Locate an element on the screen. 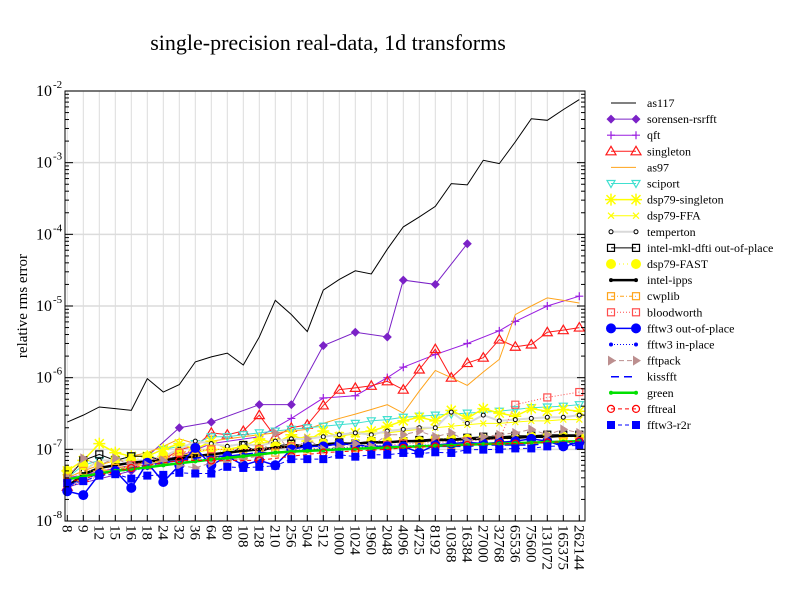 The image size is (792, 612). y-tick-label: 10 -8 is located at coordinates (49, 519).